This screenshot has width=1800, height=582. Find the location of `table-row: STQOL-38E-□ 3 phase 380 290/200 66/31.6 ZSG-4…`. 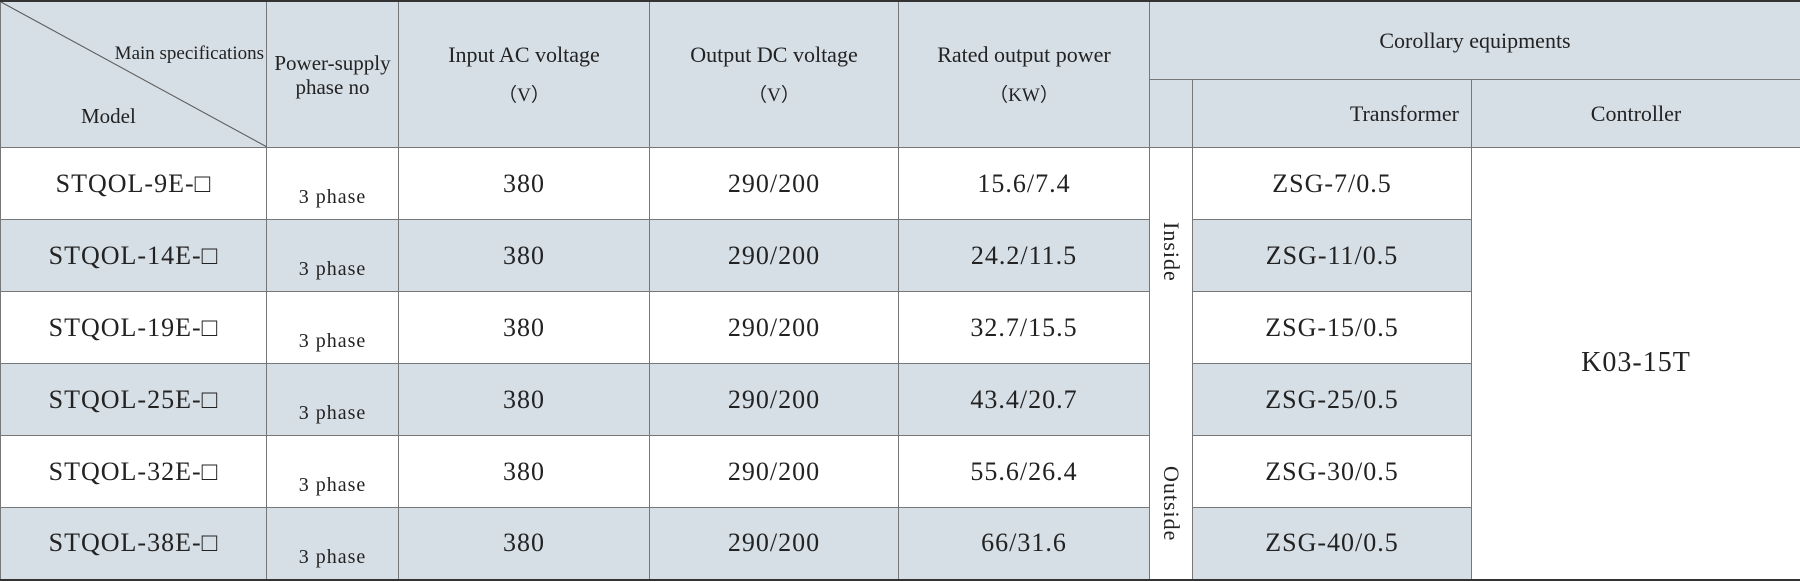

table-row: STQOL-38E-□ 3 phase 380 290/200 66/31.6 ZSG-4… is located at coordinates (900, 543).